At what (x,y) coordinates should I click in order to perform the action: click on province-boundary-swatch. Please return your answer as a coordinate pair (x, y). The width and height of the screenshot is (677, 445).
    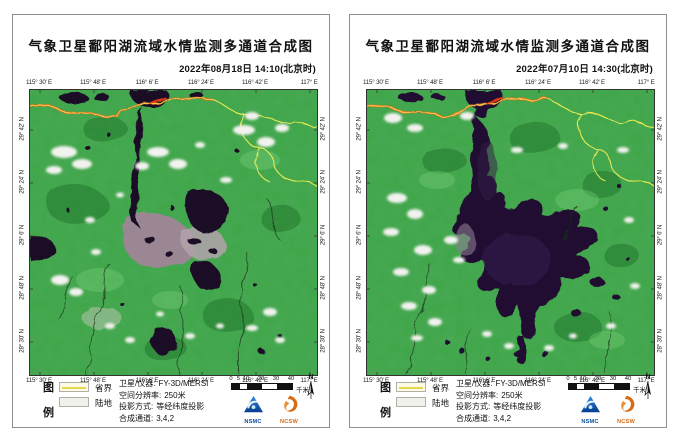
    Looking at the image, I should click on (411, 387).